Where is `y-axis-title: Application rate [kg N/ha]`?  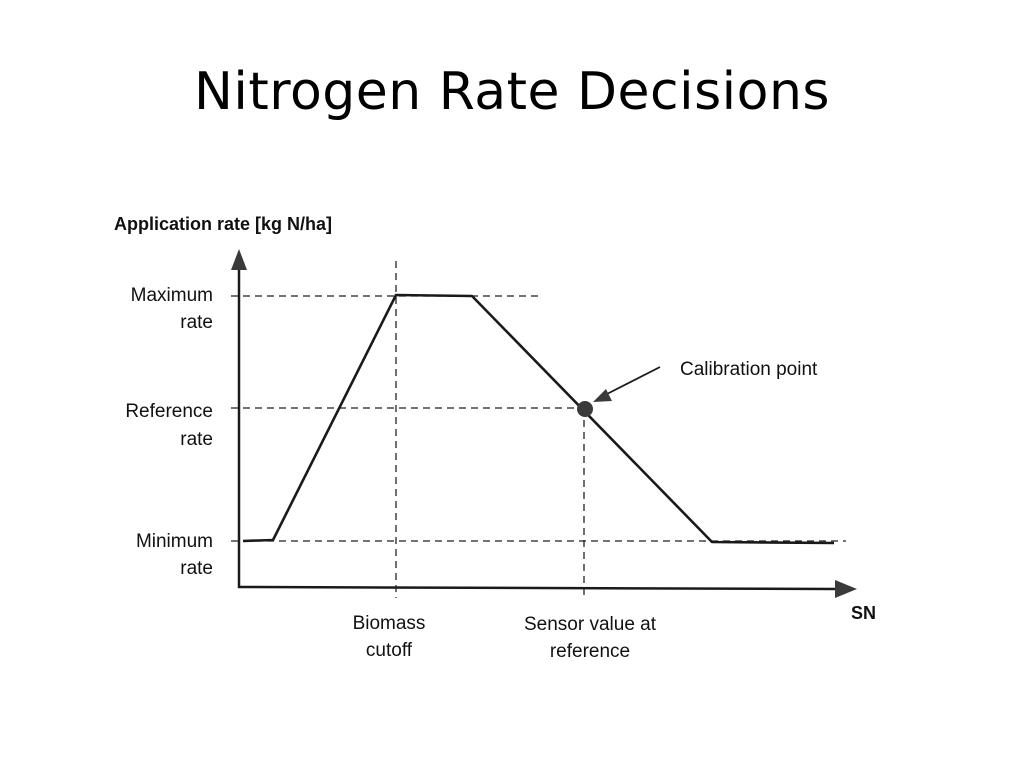 y-axis-title: Application rate [kg N/ha] is located at coordinates (223, 224).